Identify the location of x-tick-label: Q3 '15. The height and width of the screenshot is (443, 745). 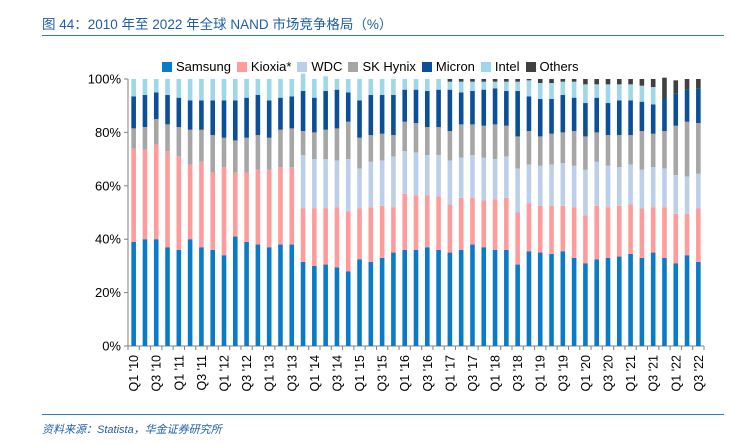
(383, 373).